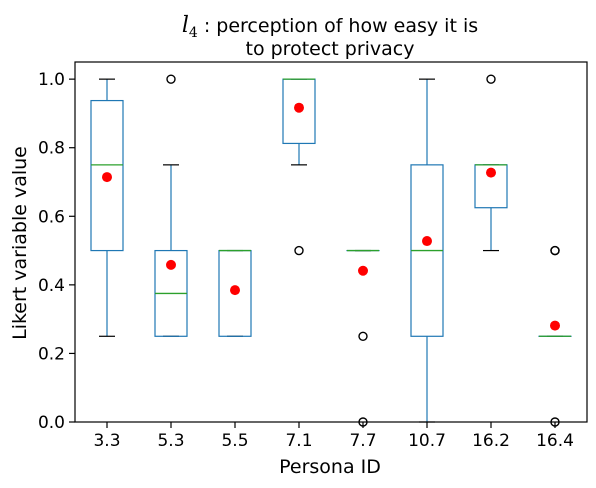 The width and height of the screenshot is (596, 488). I want to click on x-tick-label: 3.3, so click(106, 441).